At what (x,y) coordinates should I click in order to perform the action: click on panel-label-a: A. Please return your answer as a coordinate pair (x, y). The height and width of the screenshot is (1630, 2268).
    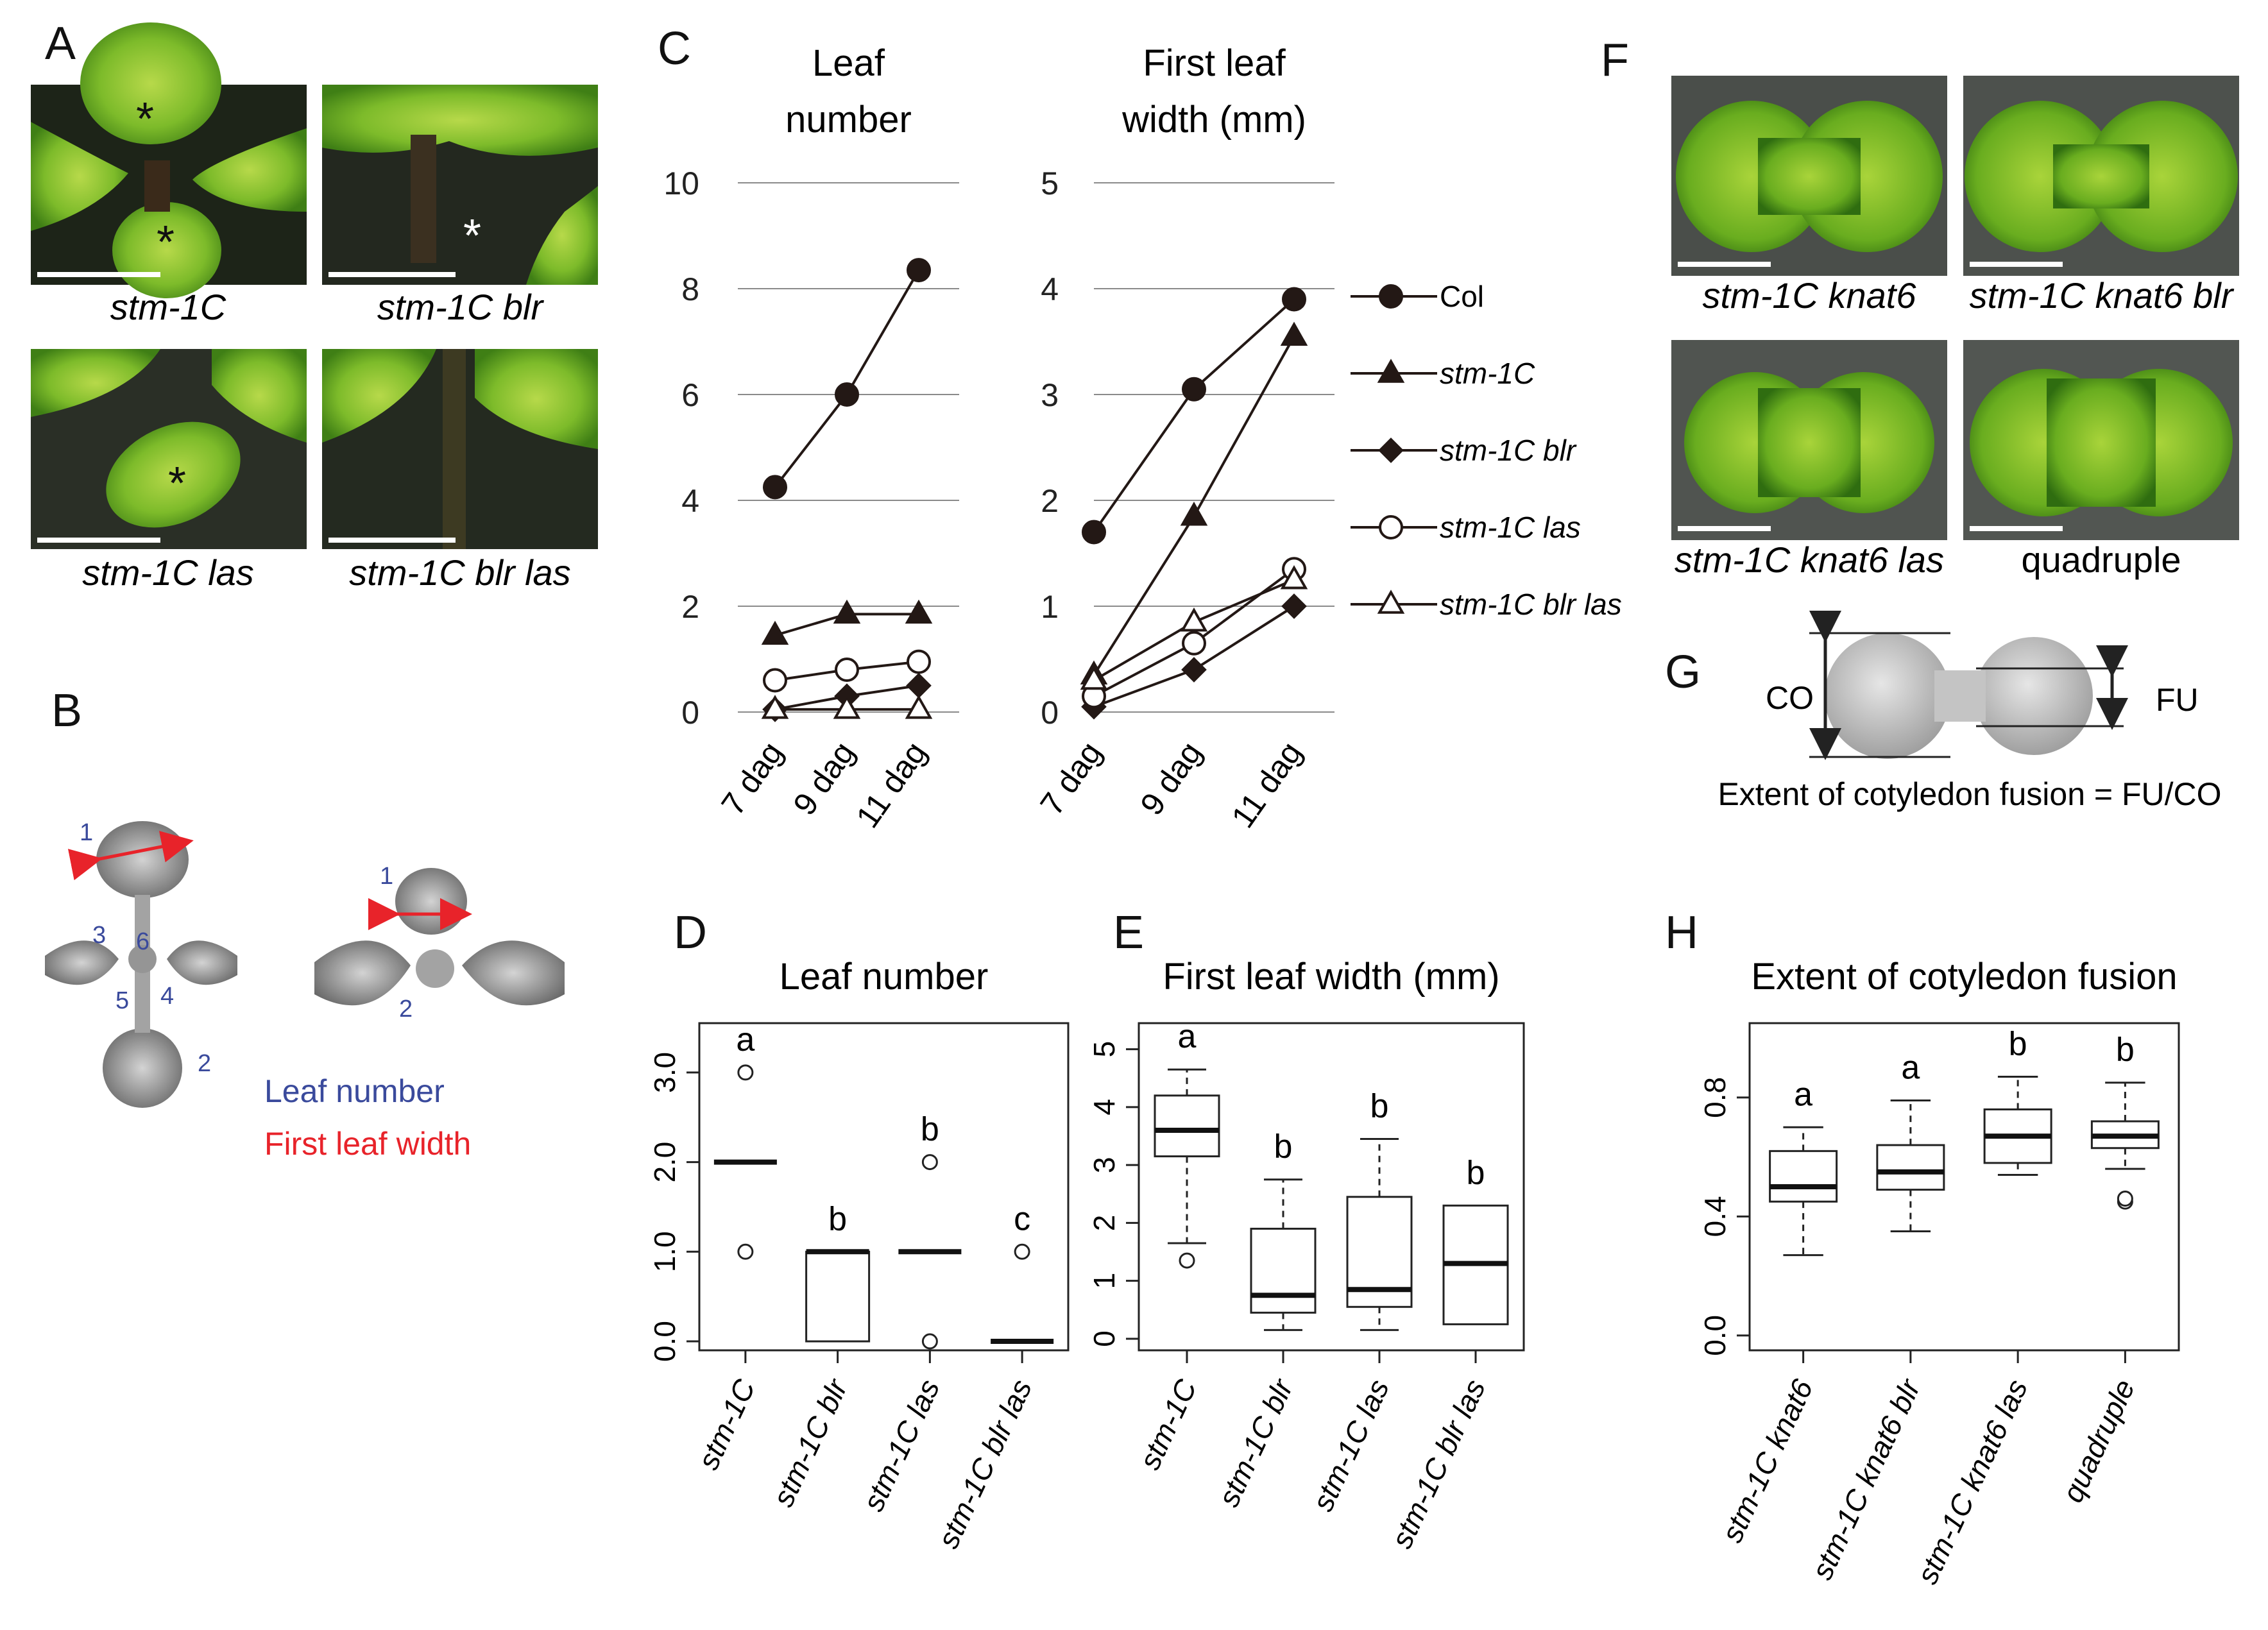
    Looking at the image, I should click on (60, 44).